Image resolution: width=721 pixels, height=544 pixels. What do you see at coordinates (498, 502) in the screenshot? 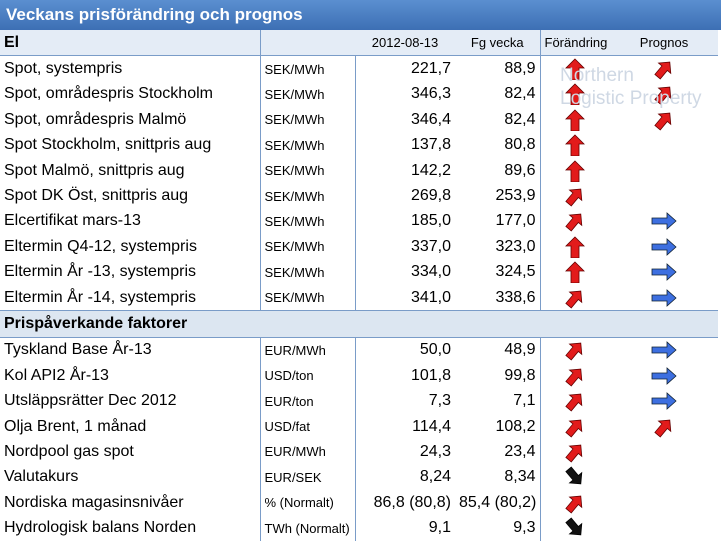
I see `previous-value: 85,4 (80,2)` at bounding box center [498, 502].